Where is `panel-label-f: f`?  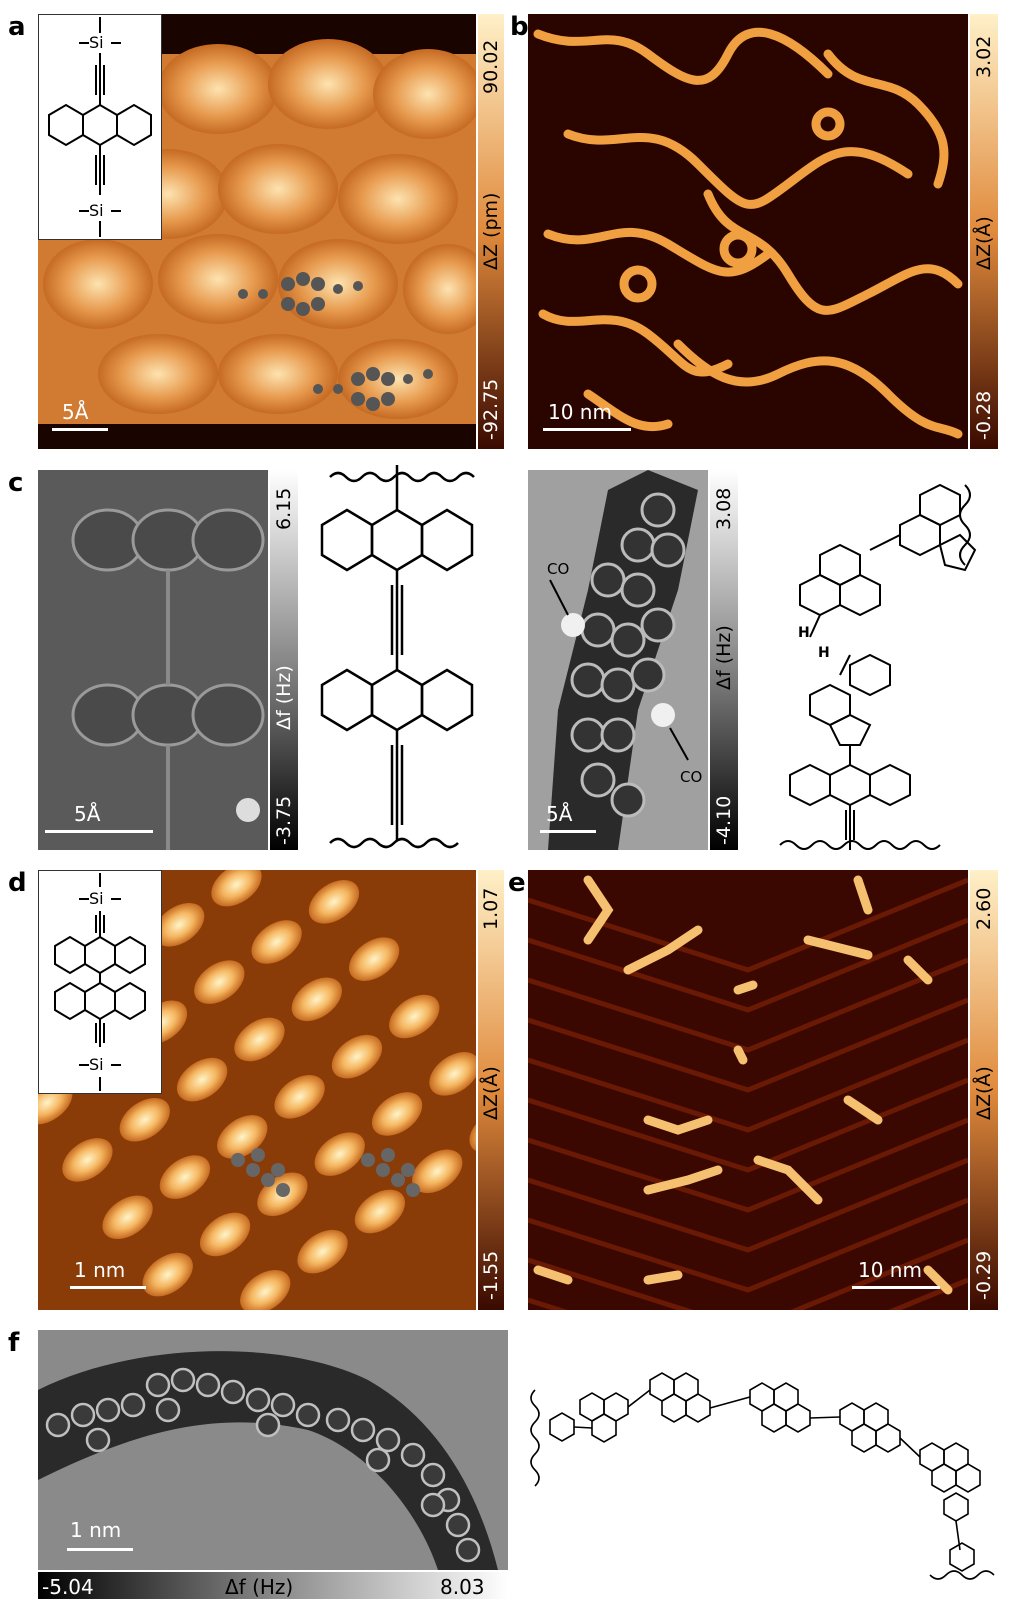
panel-label-f: f is located at coordinates (14, 1343).